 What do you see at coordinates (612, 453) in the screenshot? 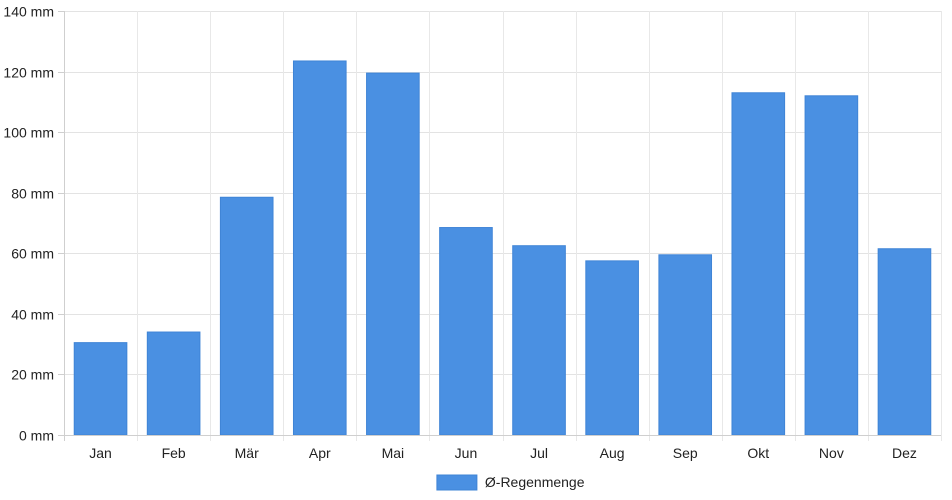
I see `x-tick-label: Aug` at bounding box center [612, 453].